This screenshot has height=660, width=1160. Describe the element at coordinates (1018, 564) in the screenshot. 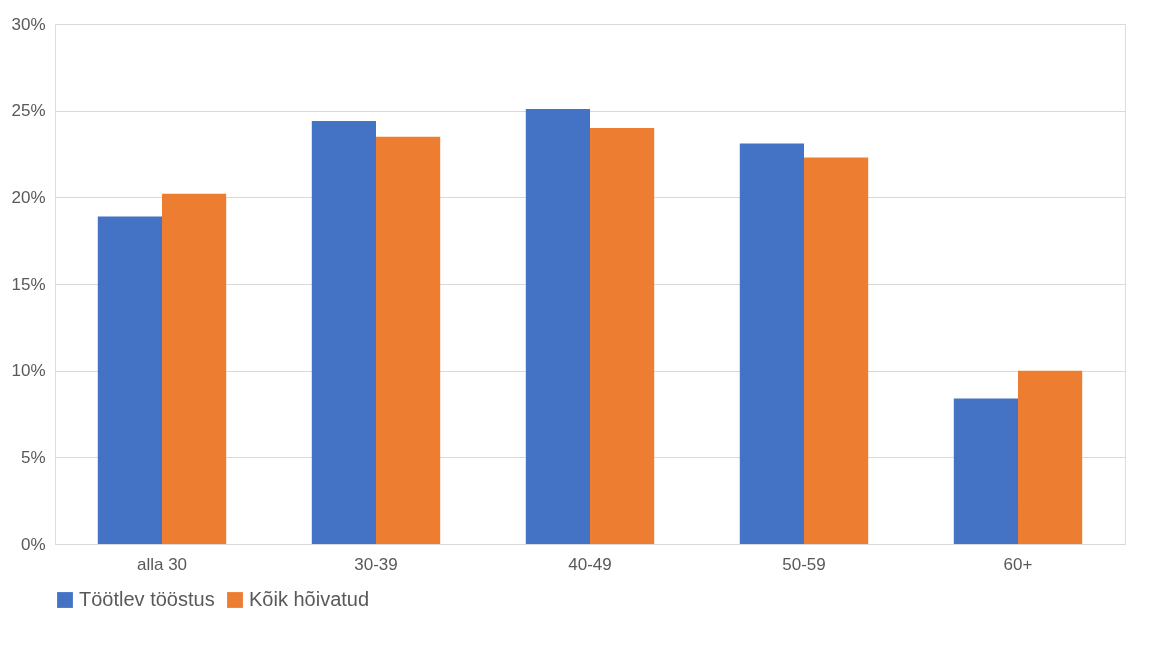

I see `x-tick-label: 60+` at that location.